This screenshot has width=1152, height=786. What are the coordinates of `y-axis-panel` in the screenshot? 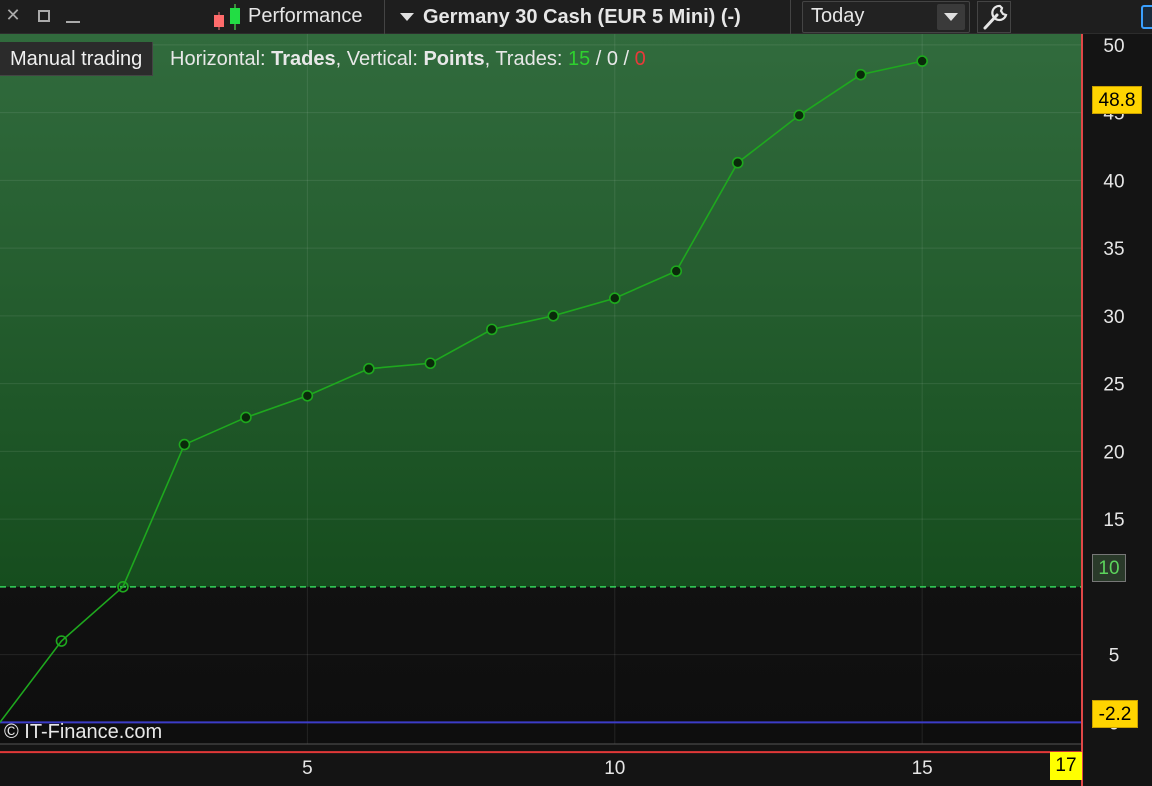 It's located at (1117, 410).